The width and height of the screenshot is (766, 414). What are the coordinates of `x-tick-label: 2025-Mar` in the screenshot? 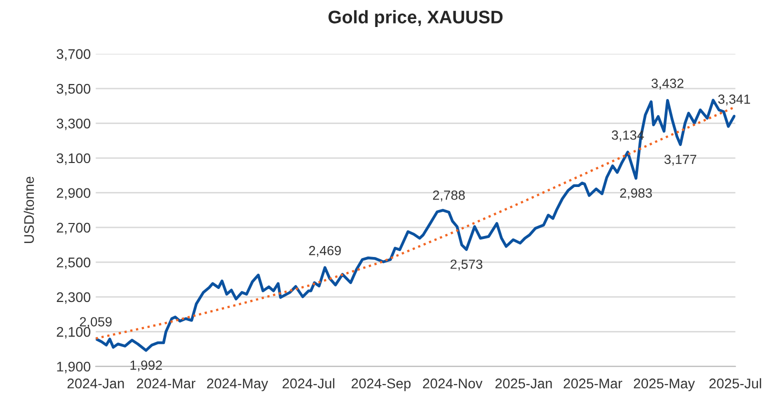 It's located at (593, 383).